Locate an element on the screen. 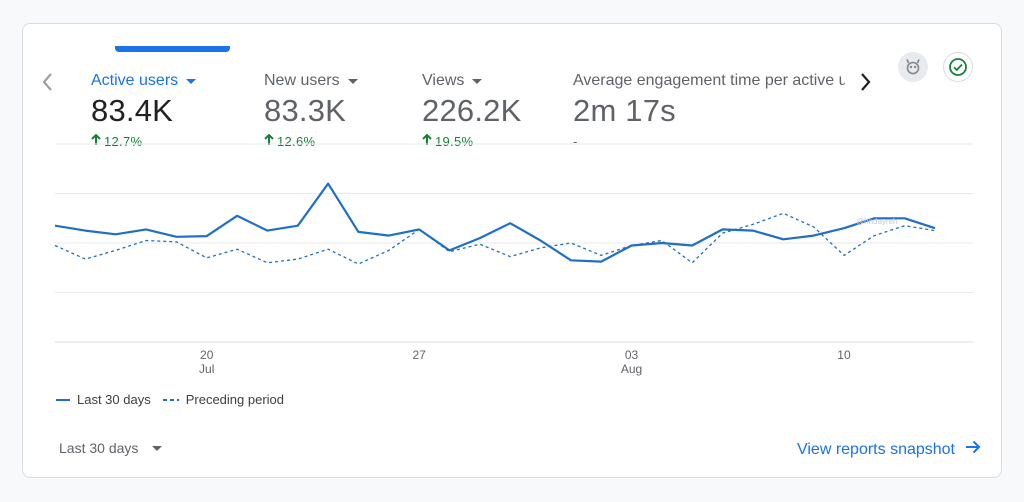 Image resolution: width=1024 pixels, height=502 pixels. insights-mascot-icon is located at coordinates (913, 67).